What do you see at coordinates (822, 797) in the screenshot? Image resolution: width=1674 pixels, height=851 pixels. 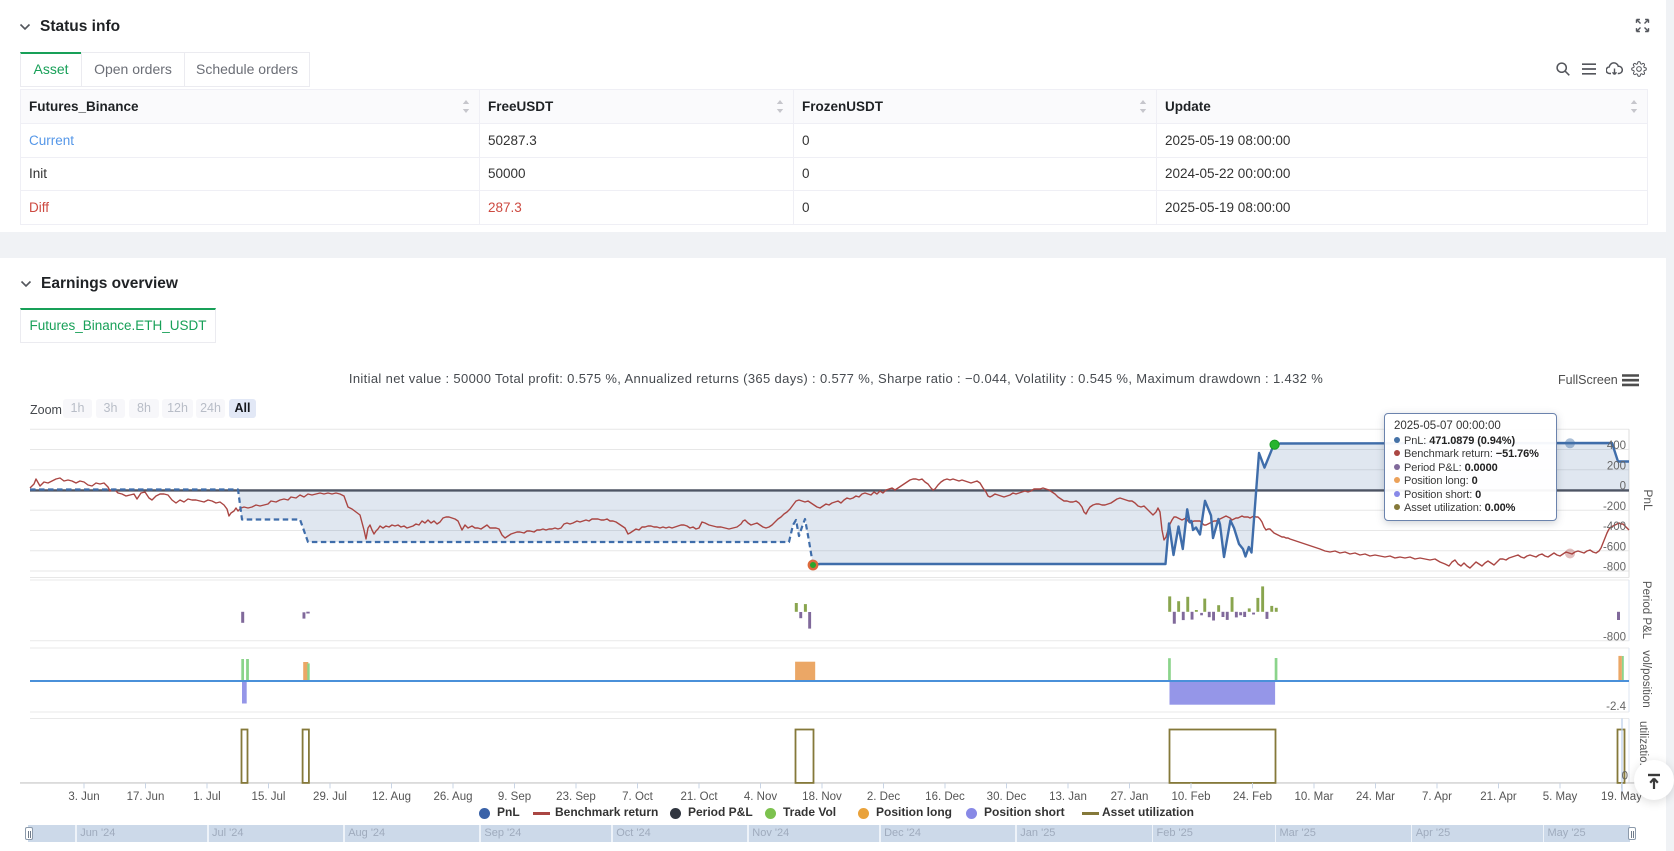 I see `svg-text: 18. Nov` at bounding box center [822, 797].